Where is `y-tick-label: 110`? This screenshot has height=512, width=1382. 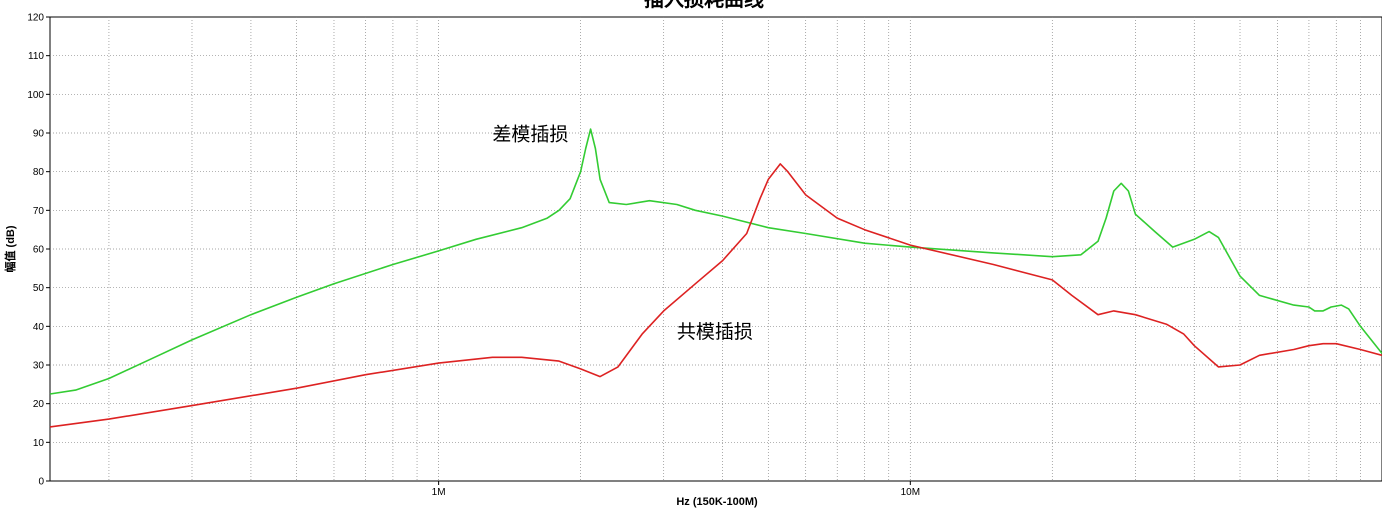
y-tick-label: 110 is located at coordinates (36, 56).